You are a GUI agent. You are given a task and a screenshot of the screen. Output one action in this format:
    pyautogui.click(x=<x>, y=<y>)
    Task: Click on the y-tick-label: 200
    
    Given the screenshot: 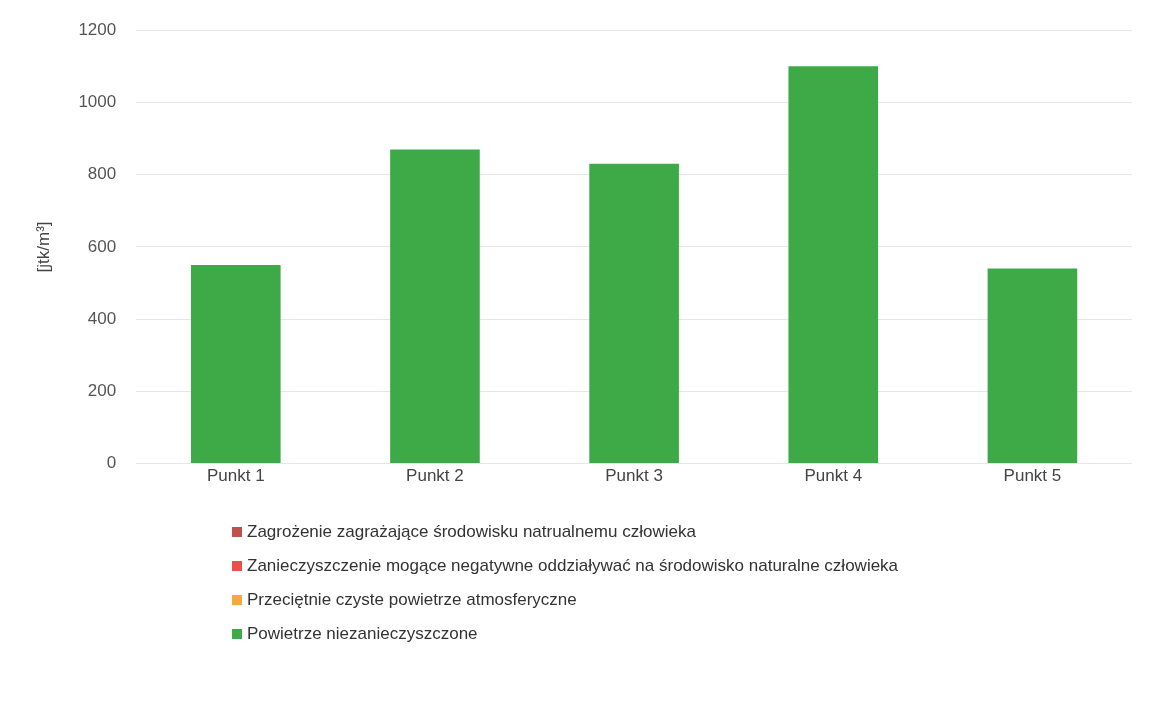 What is the action you would take?
    pyautogui.click(x=102, y=391)
    